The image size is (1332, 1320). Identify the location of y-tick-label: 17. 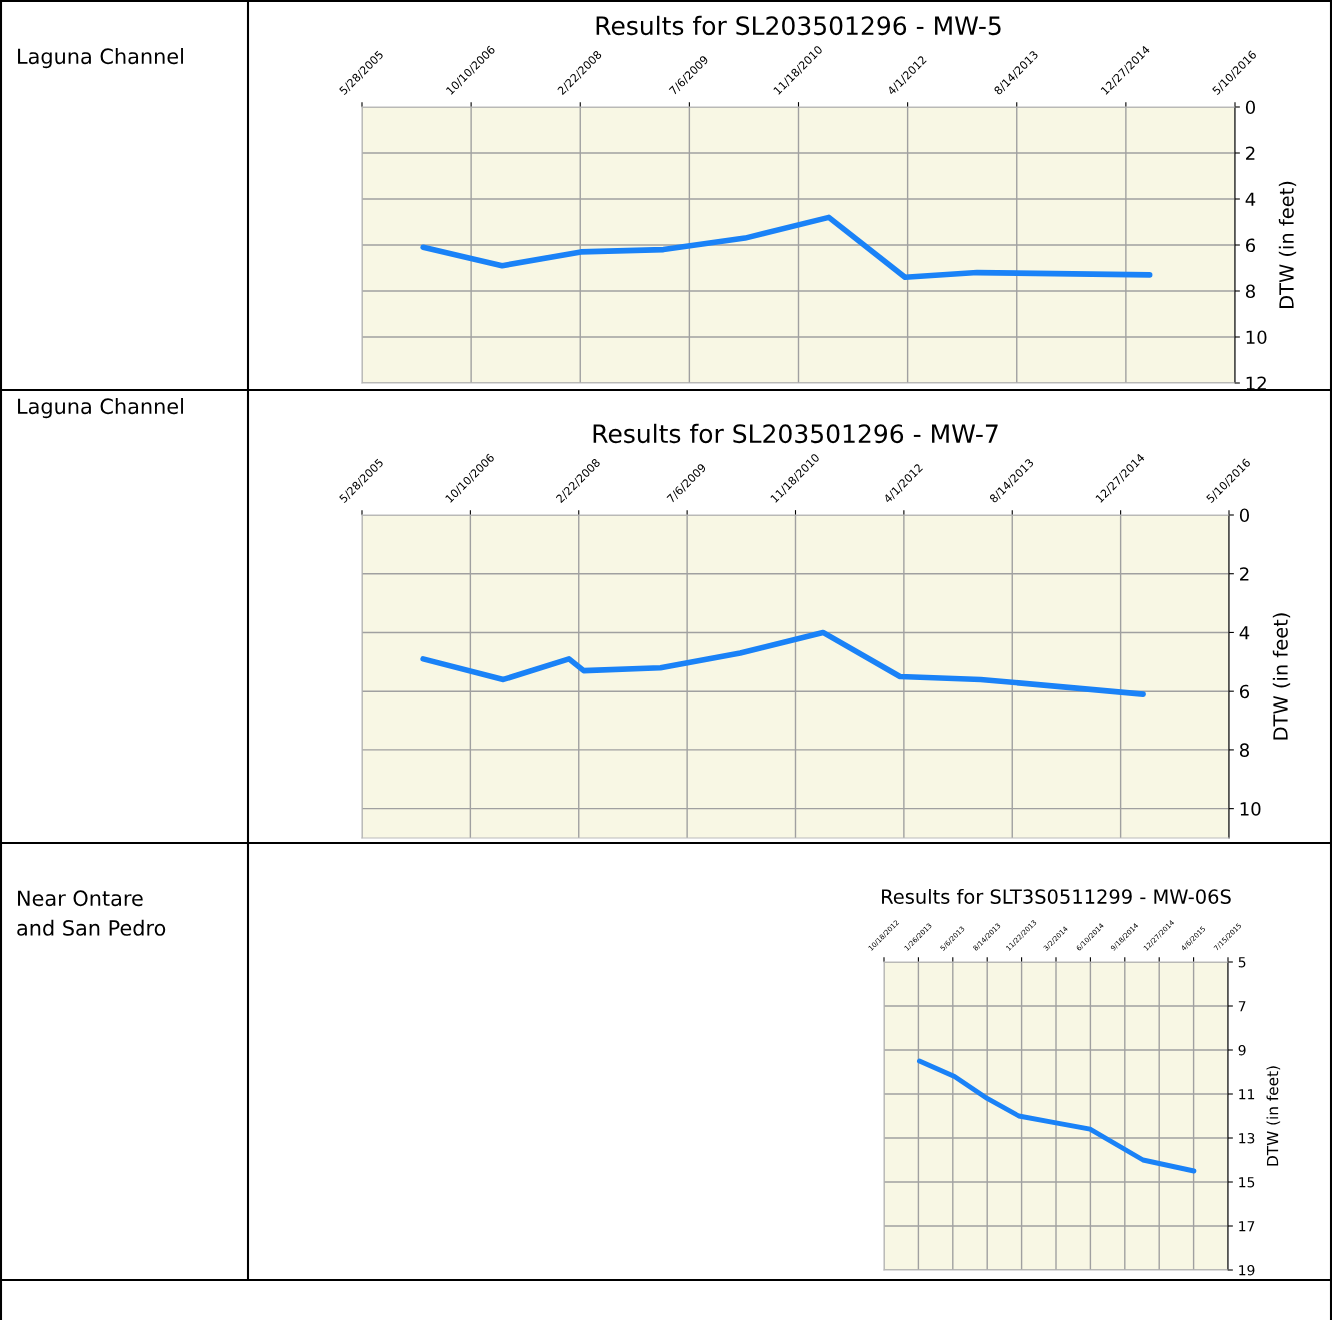
(1247, 1226).